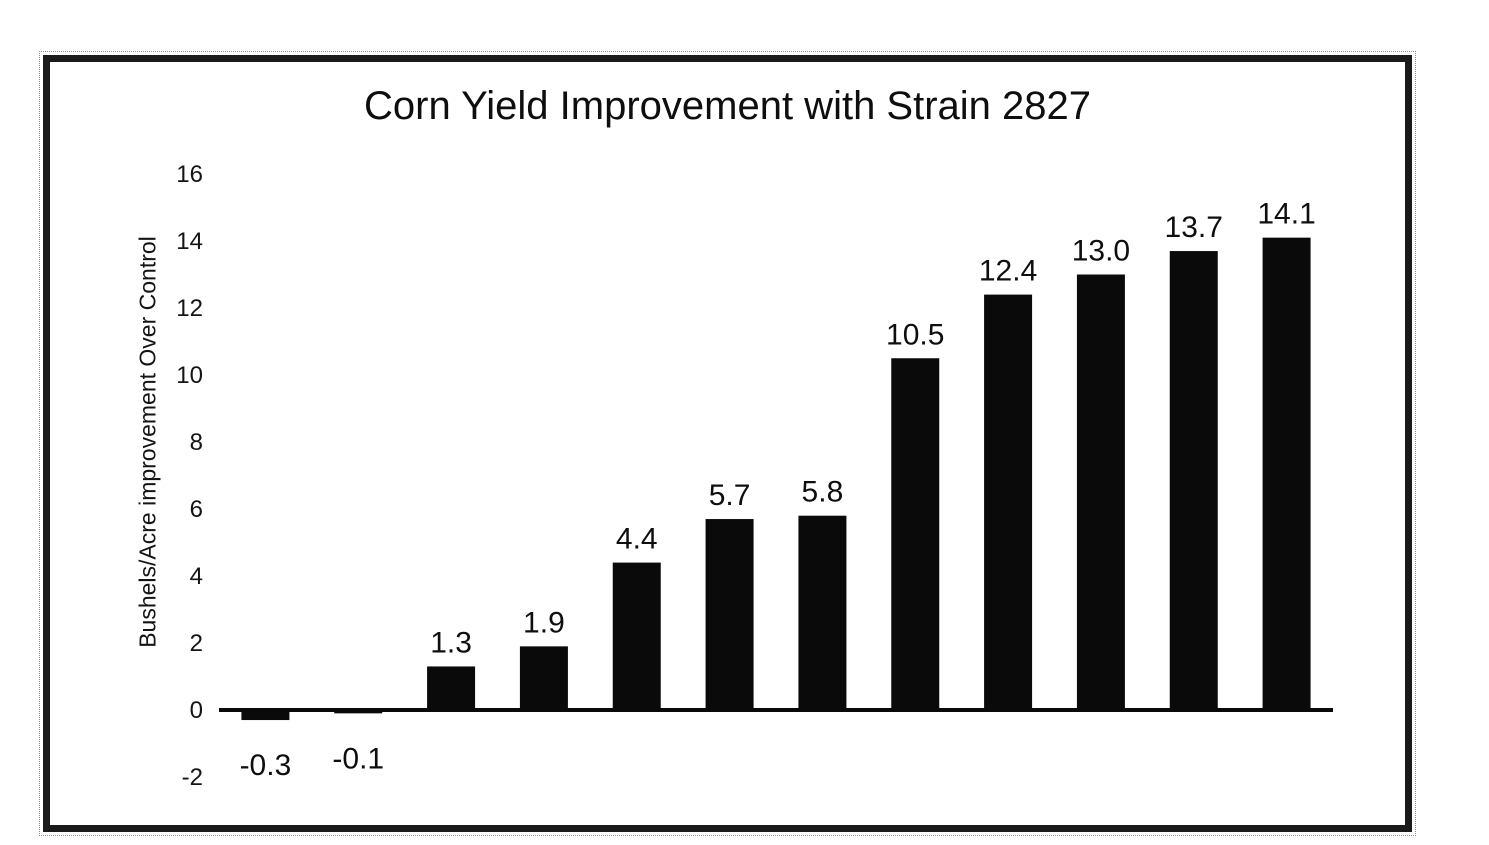  I want to click on y-tick-label: 2, so click(196, 643).